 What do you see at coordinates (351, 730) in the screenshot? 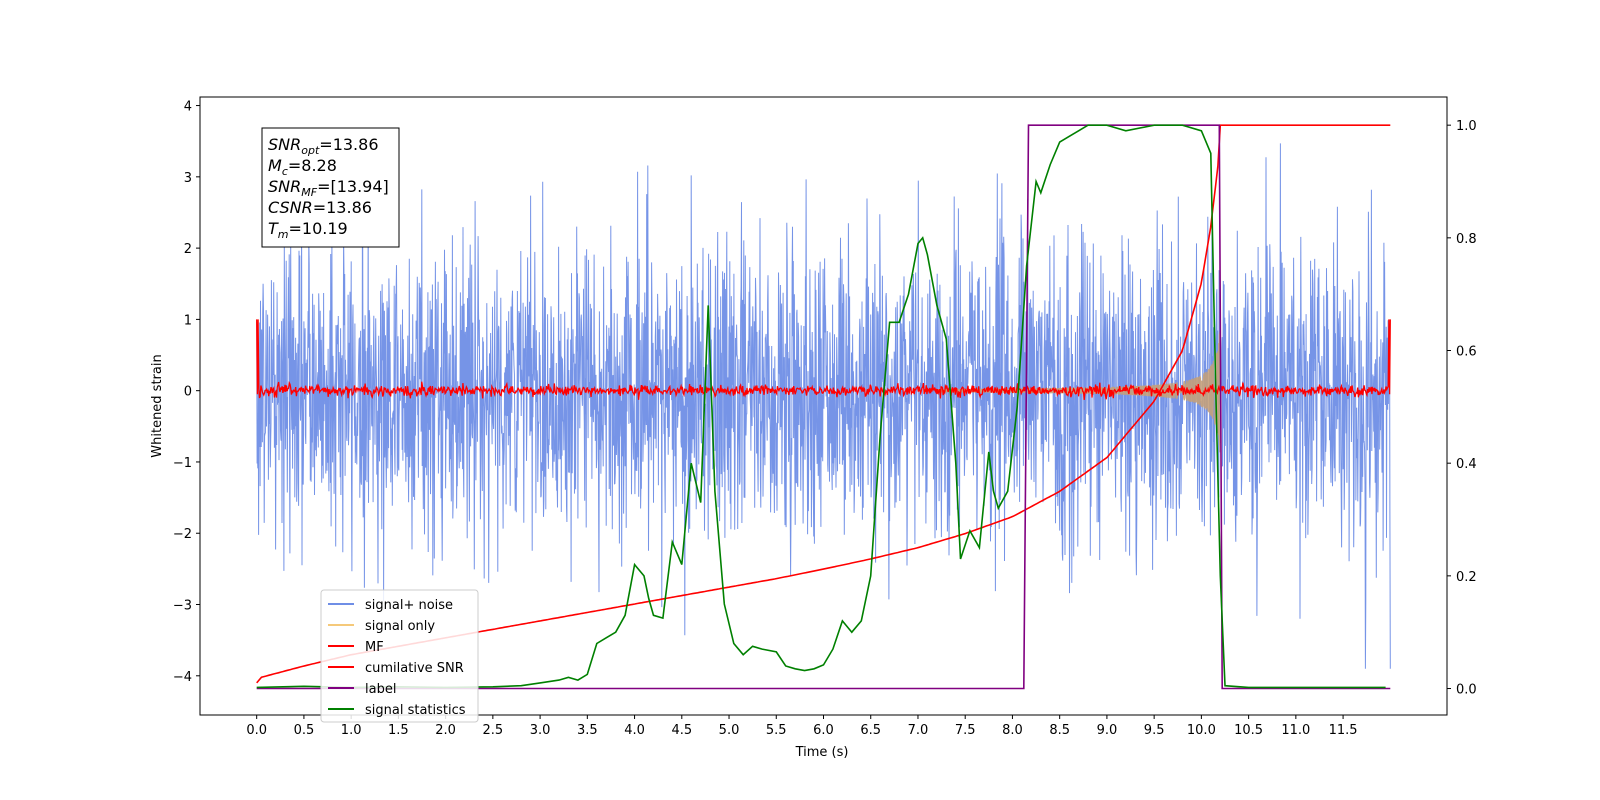
I see `x-tick-label: 1.0` at bounding box center [351, 730].